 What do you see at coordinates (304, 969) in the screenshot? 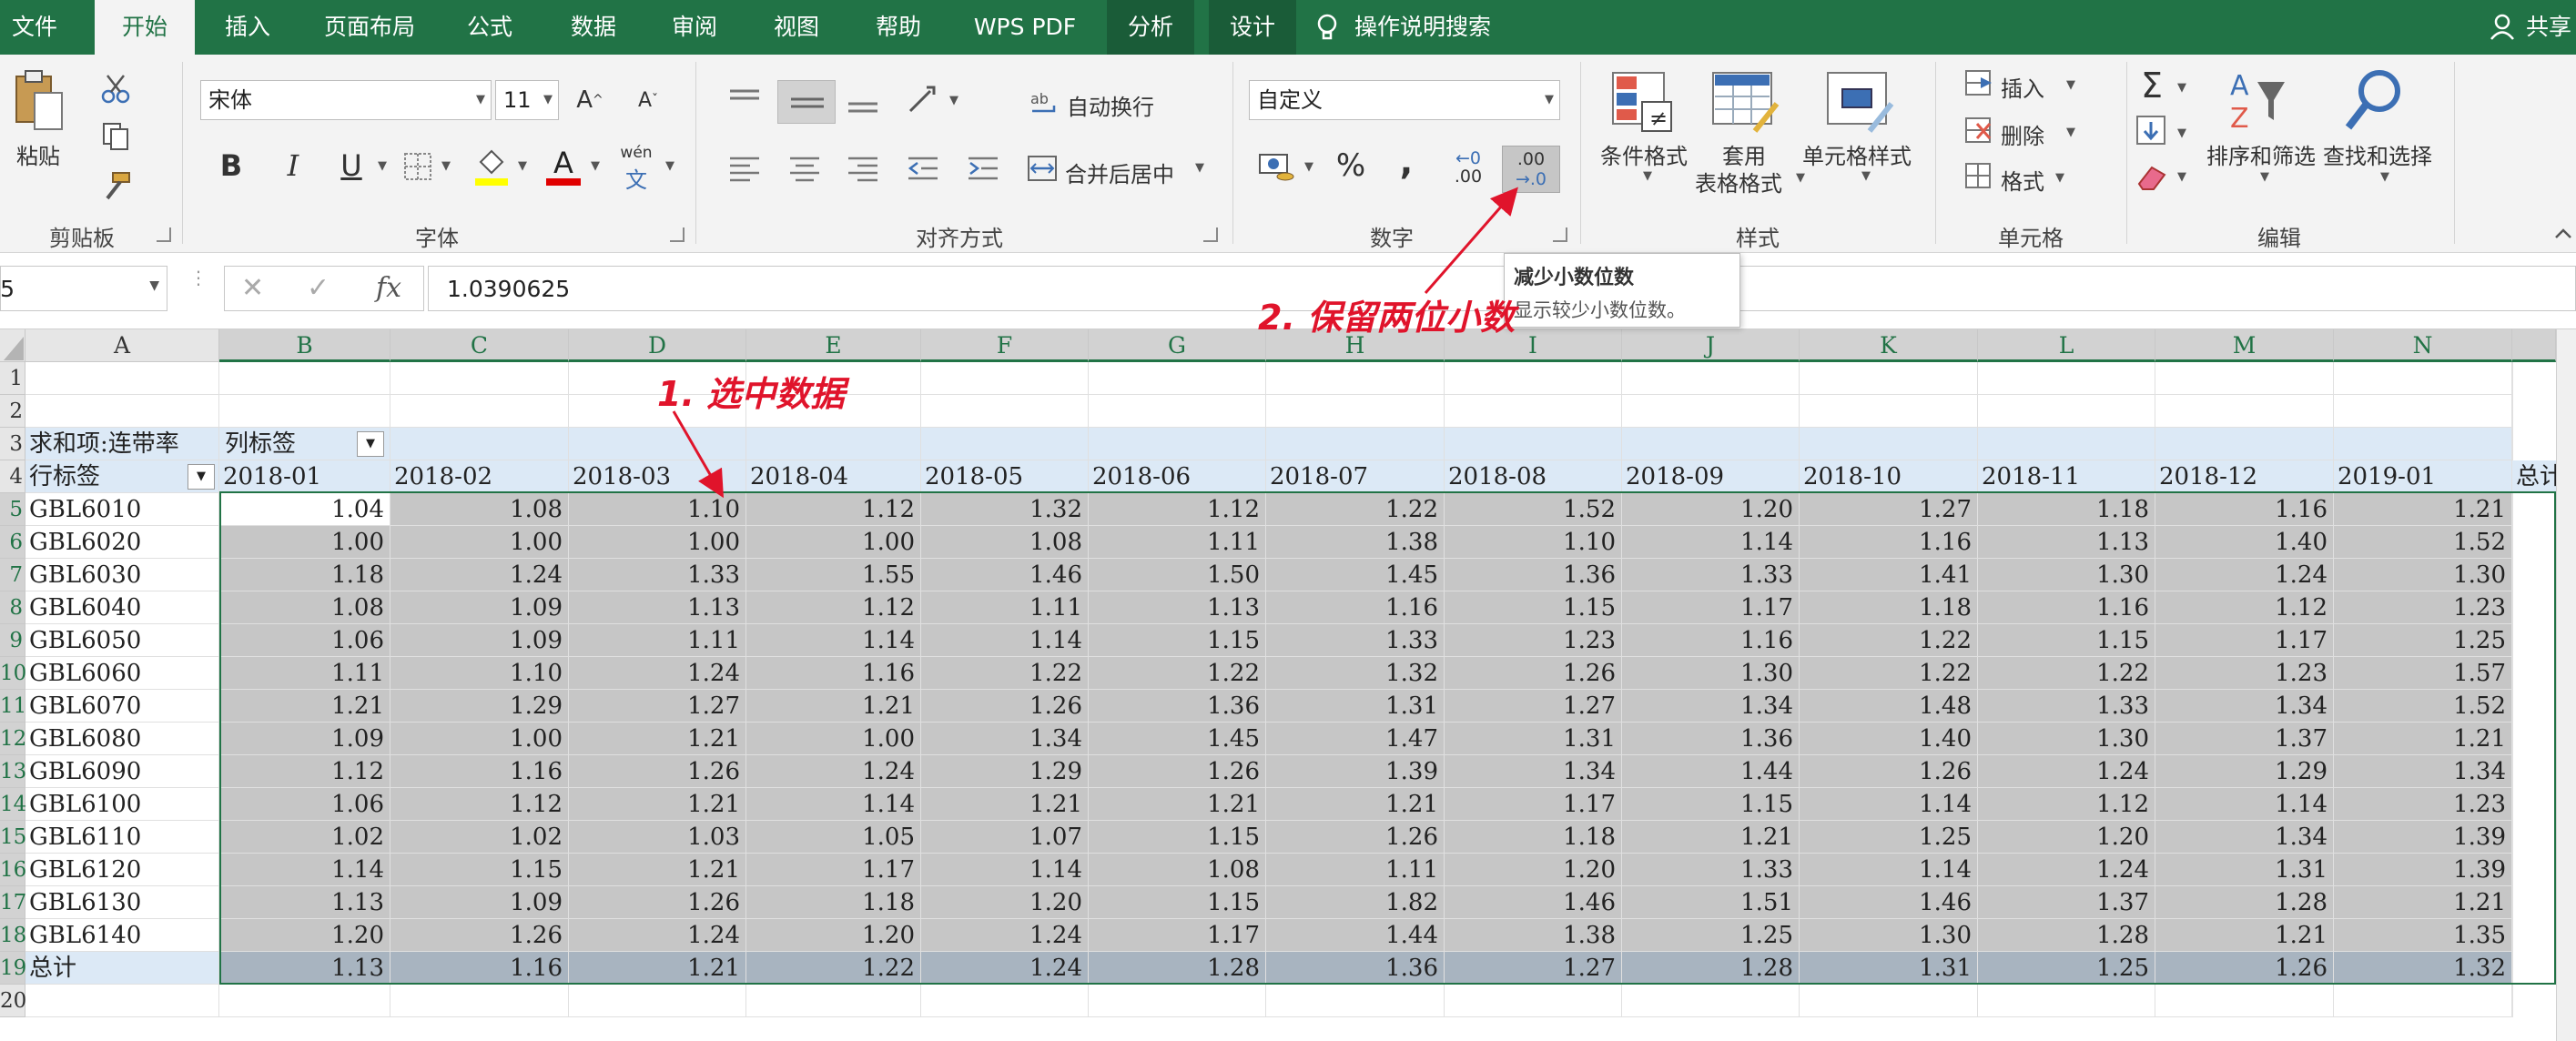
I see `grand-total-value: 1.13` at bounding box center [304, 969].